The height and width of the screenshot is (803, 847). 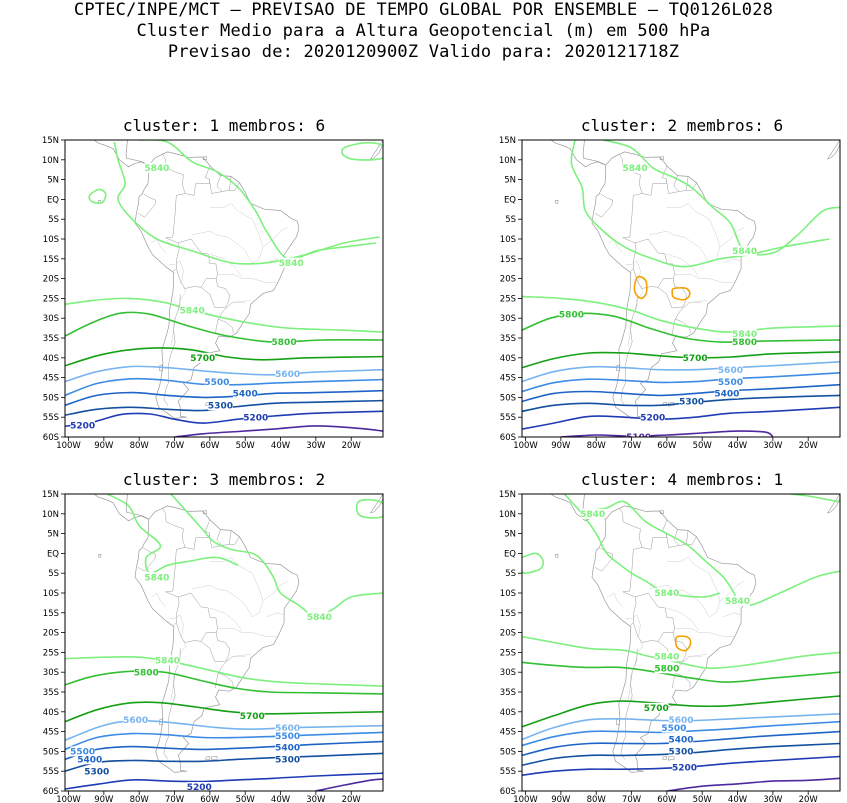 I want to click on lat-label: 5S, so click(x=53, y=574).